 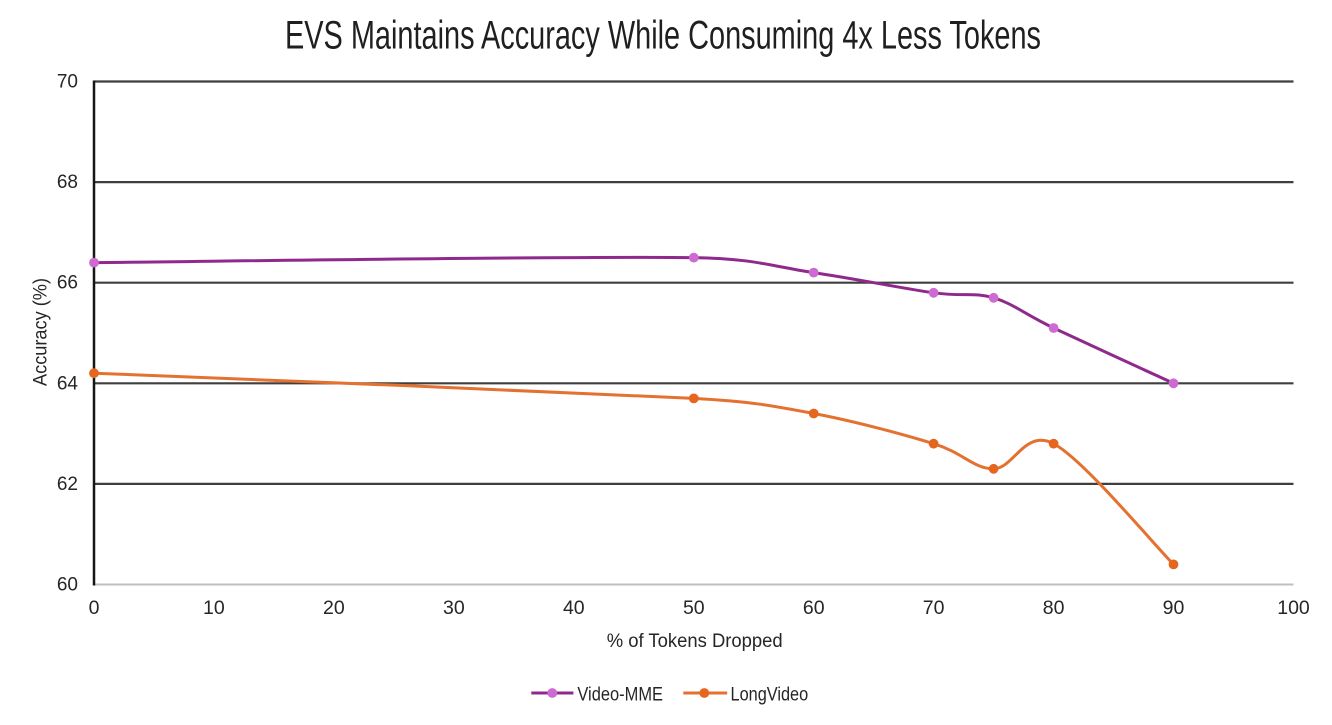 What do you see at coordinates (694, 608) in the screenshot?
I see `svg-text: 50` at bounding box center [694, 608].